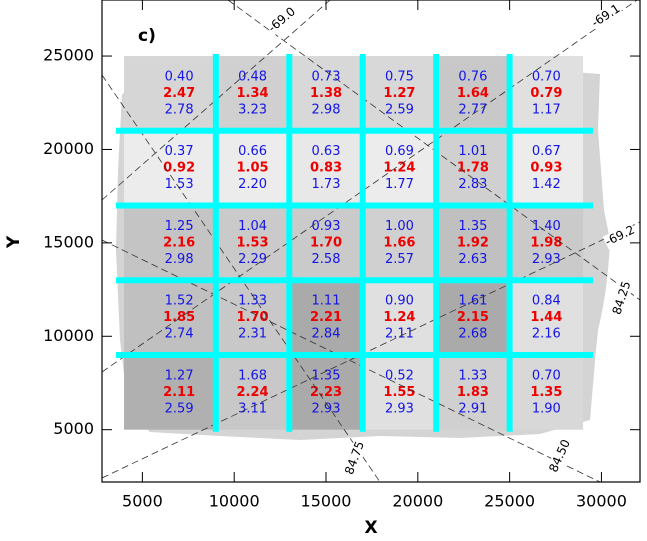 This screenshot has width=647, height=541. I want to click on cell-value: 2.23, so click(326, 392).